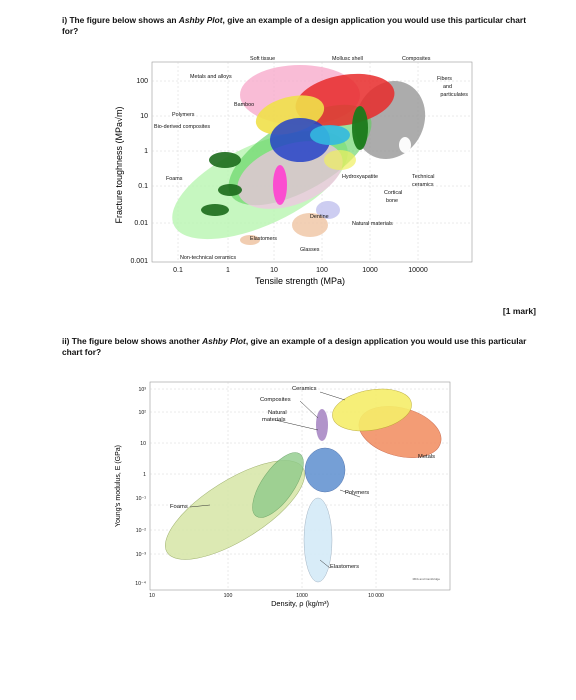 This screenshot has height=700, width=576. Describe the element at coordinates (143, 413) in the screenshot. I see `y2-tick-100: 10²` at that location.